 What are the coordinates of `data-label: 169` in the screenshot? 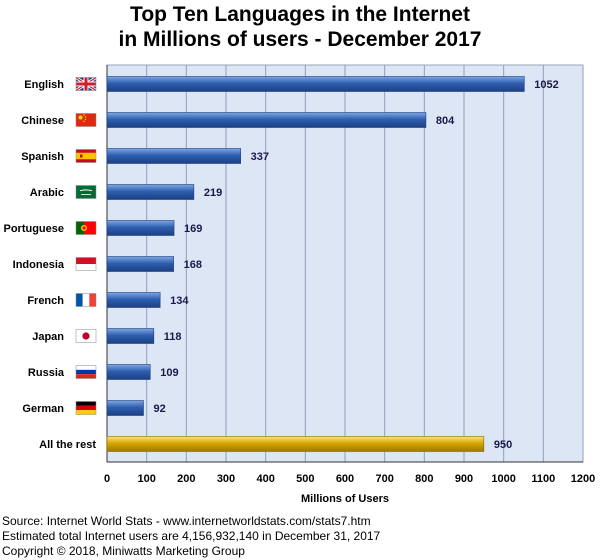 It's located at (193, 229).